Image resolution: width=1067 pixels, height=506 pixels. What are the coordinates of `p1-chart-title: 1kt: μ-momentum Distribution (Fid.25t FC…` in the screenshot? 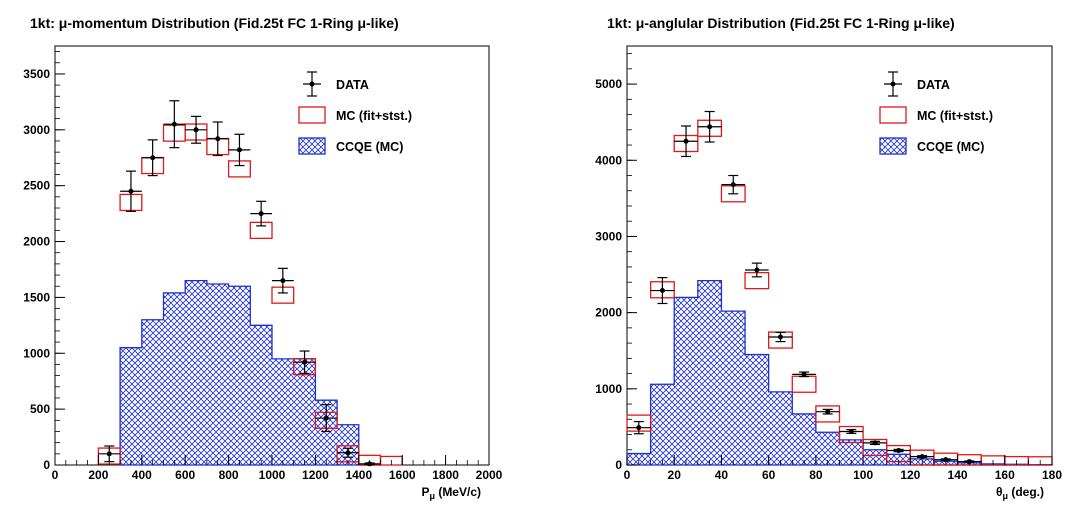 It's located at (214, 23).